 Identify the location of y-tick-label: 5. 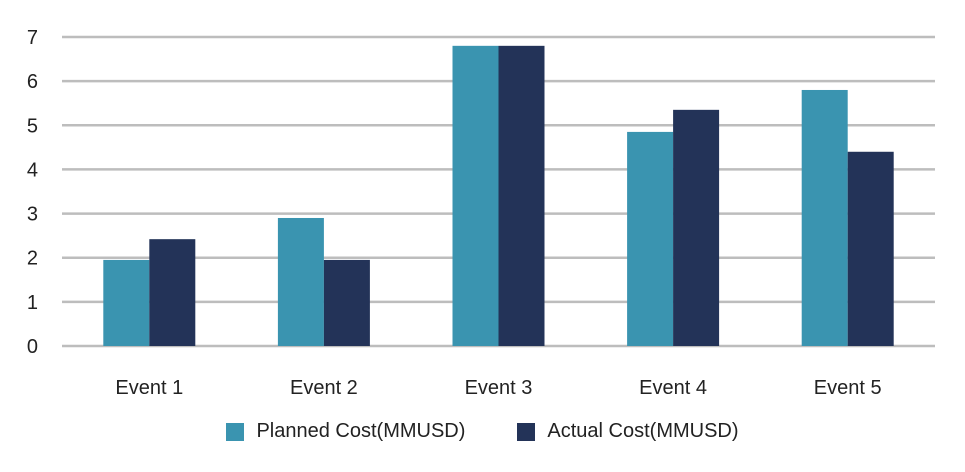
(32, 126).